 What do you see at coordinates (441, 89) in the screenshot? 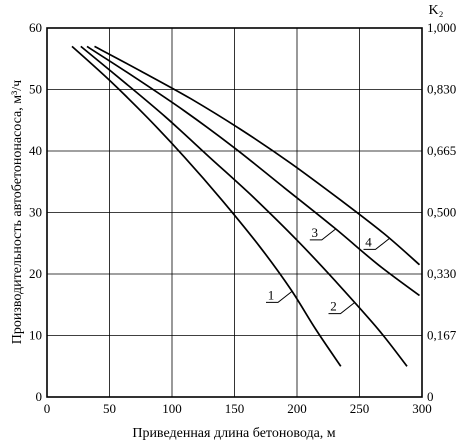
I see `y2-tick-label: 0,830` at bounding box center [441, 89].